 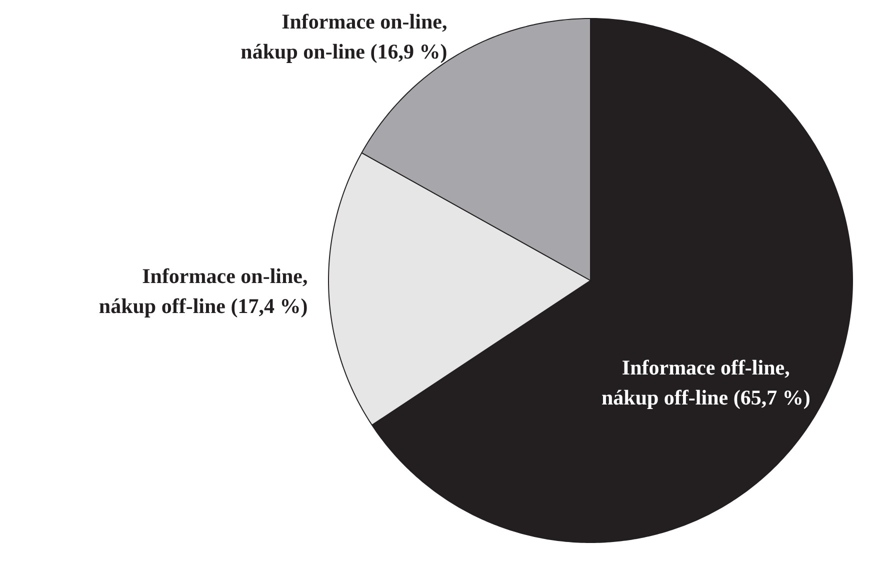 What do you see at coordinates (705, 383) in the screenshot?
I see `slice-label: Informace off-line, nákup off-line (65,7 %)` at bounding box center [705, 383].